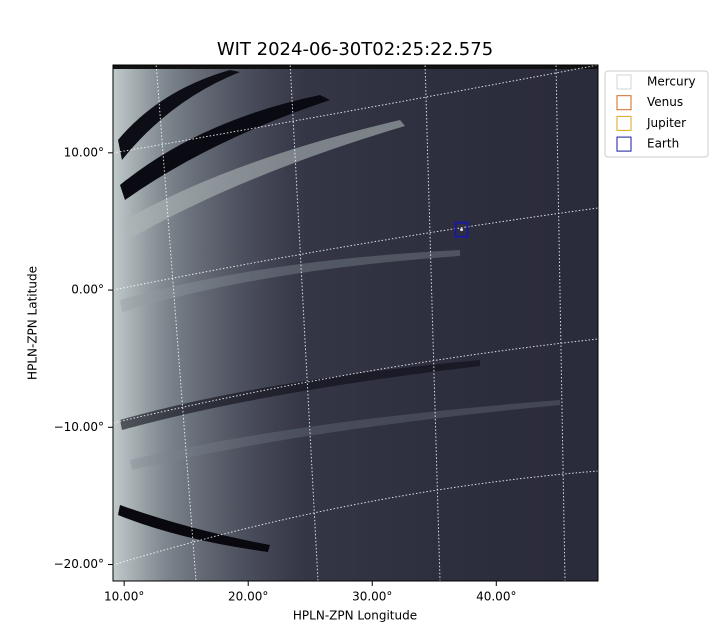  What do you see at coordinates (496, 597) in the screenshot?
I see `x-tick-label: 40.00°` at bounding box center [496, 597].